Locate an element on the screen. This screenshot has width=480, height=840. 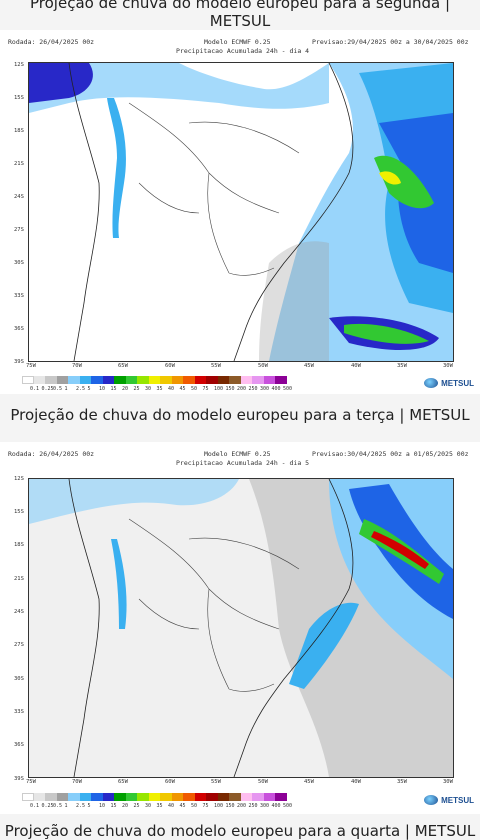
legend-level-label: 500 is located at coordinates (288, 389).